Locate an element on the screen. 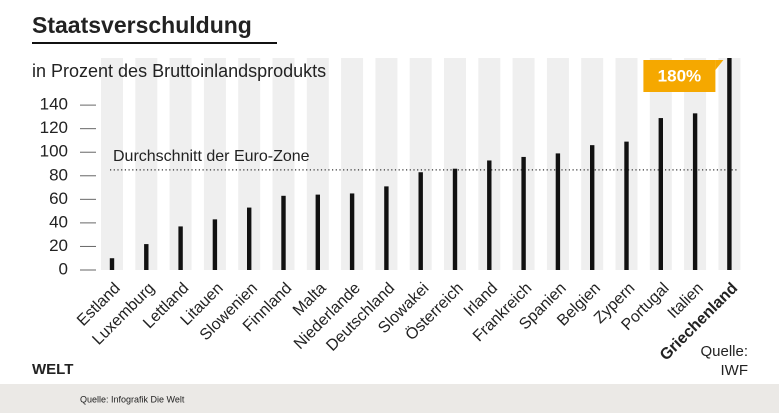 This screenshot has height=413, width=779. chart-title: Staatsverschuldung is located at coordinates (142, 25).